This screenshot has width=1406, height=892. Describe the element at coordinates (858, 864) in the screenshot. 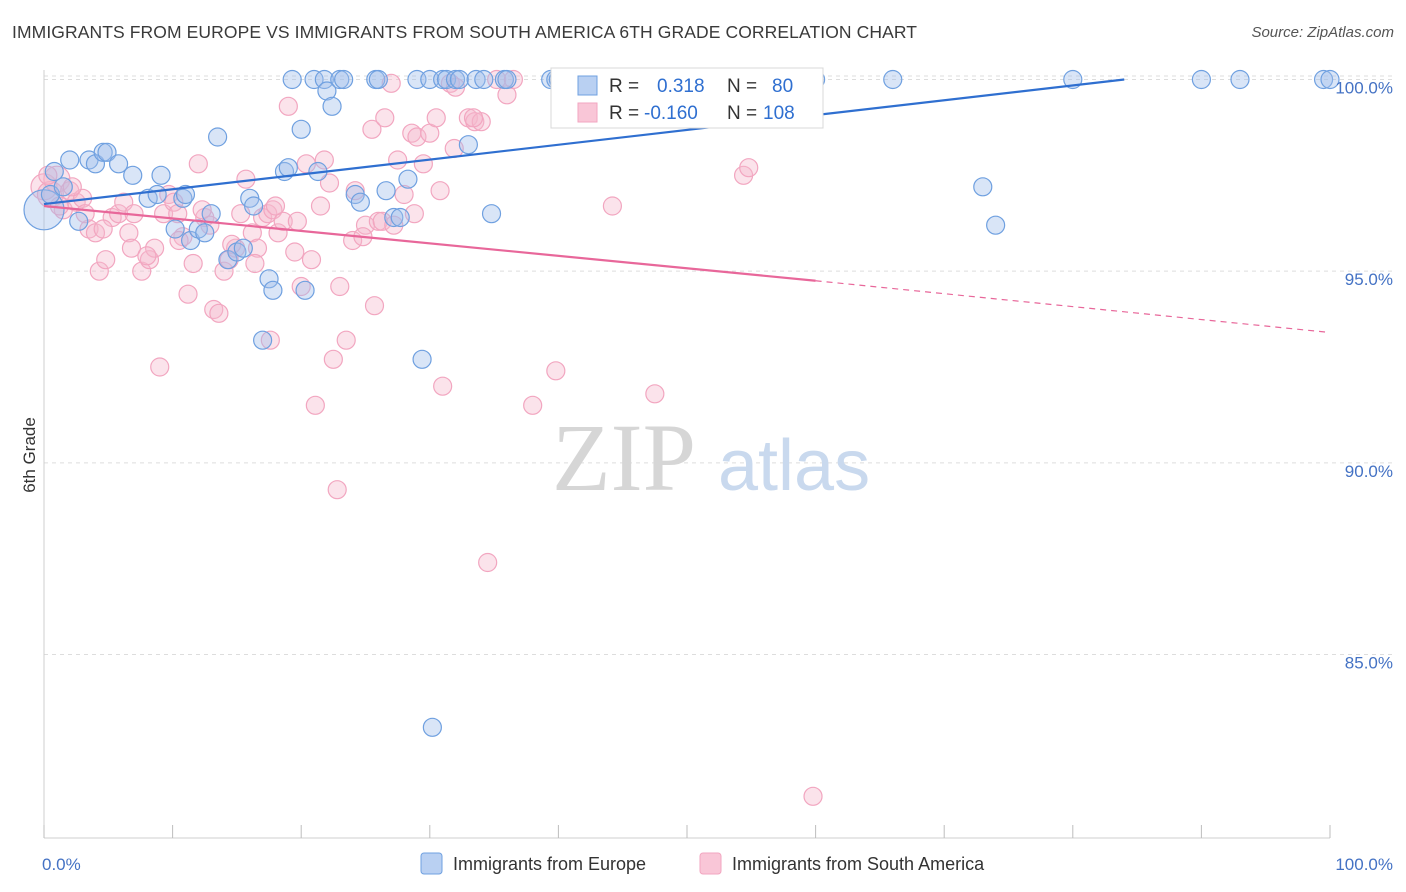

I see `legend-label-sa: Immigrants from South America` at that location.